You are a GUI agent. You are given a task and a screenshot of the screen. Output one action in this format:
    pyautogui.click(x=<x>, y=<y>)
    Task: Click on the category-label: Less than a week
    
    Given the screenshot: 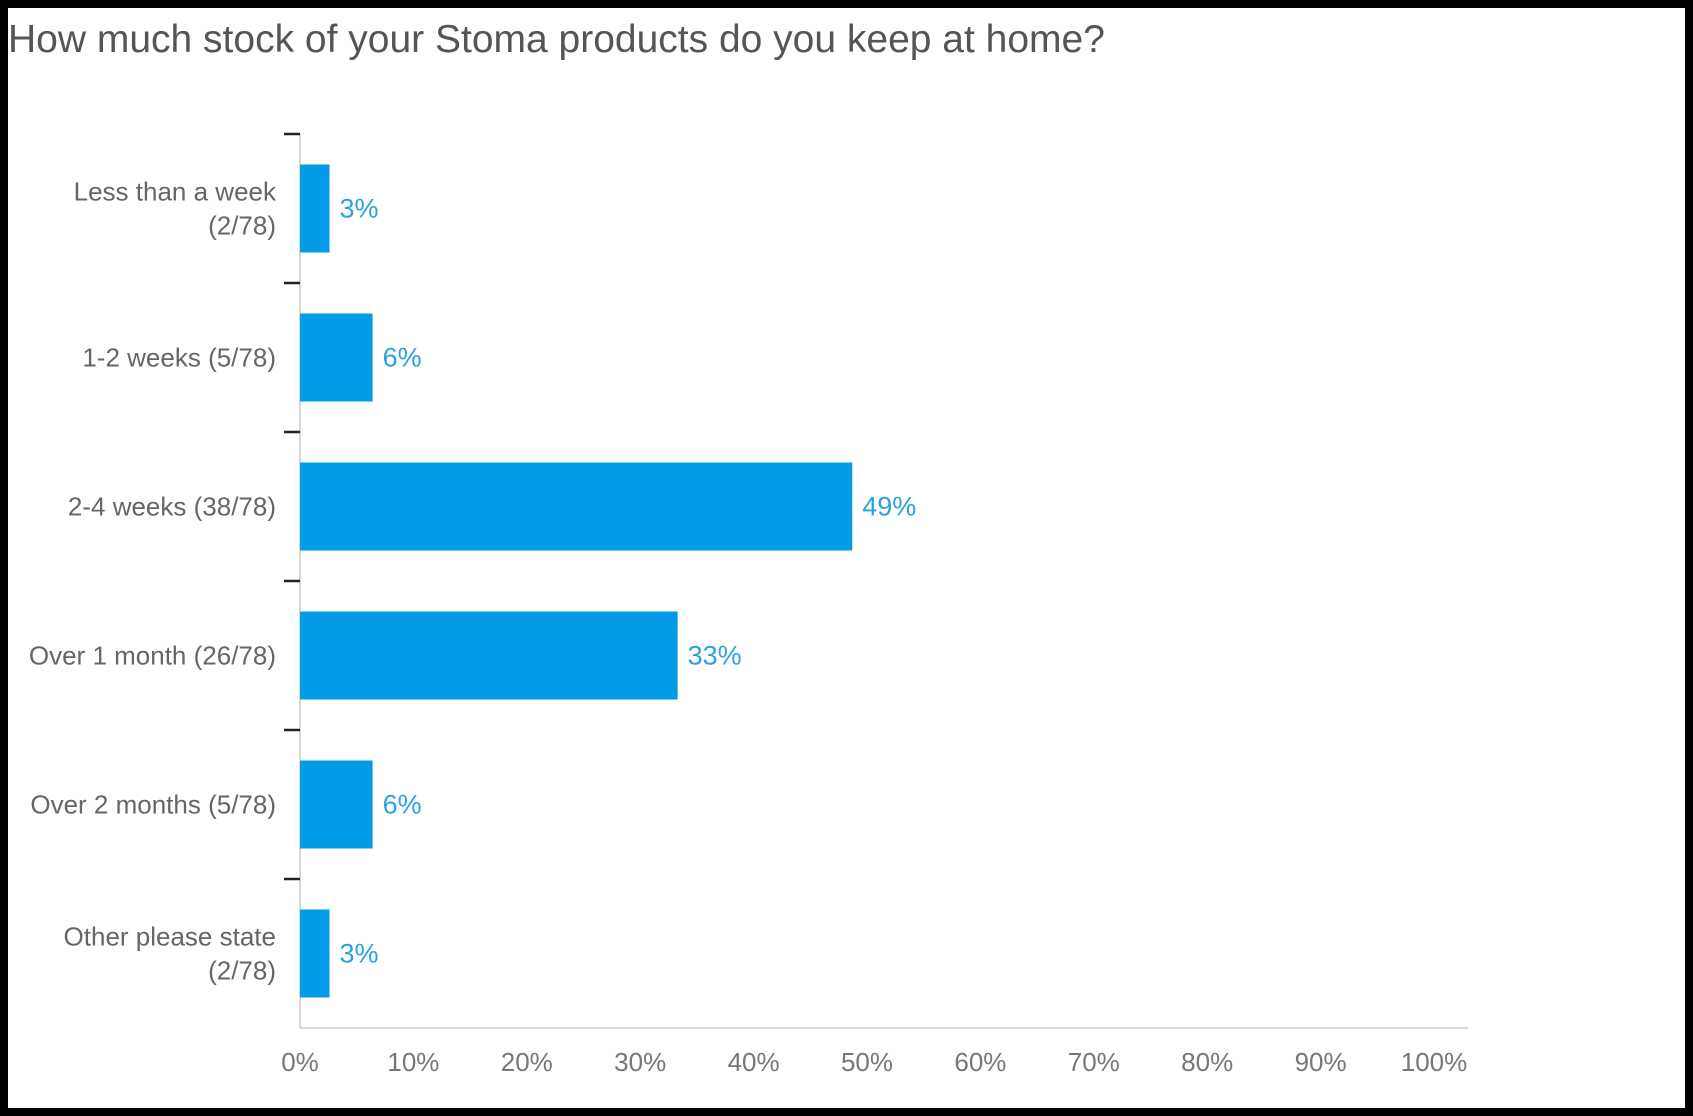 What is the action you would take?
    pyautogui.click(x=175, y=192)
    